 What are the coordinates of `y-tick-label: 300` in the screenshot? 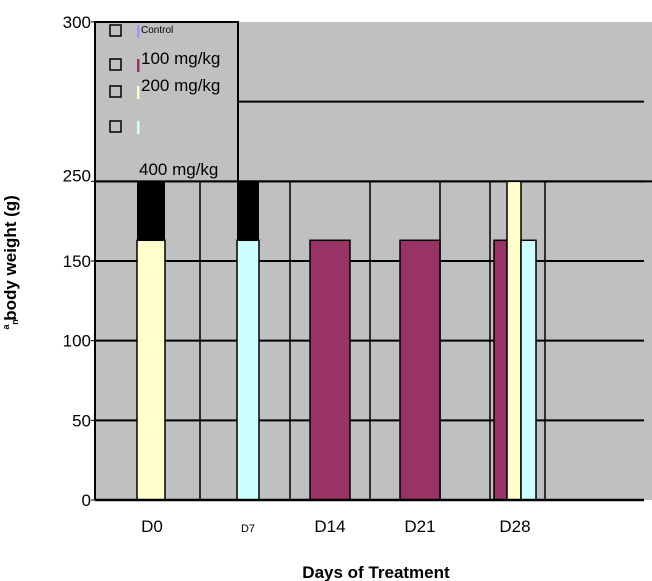 It's located at (77, 22).